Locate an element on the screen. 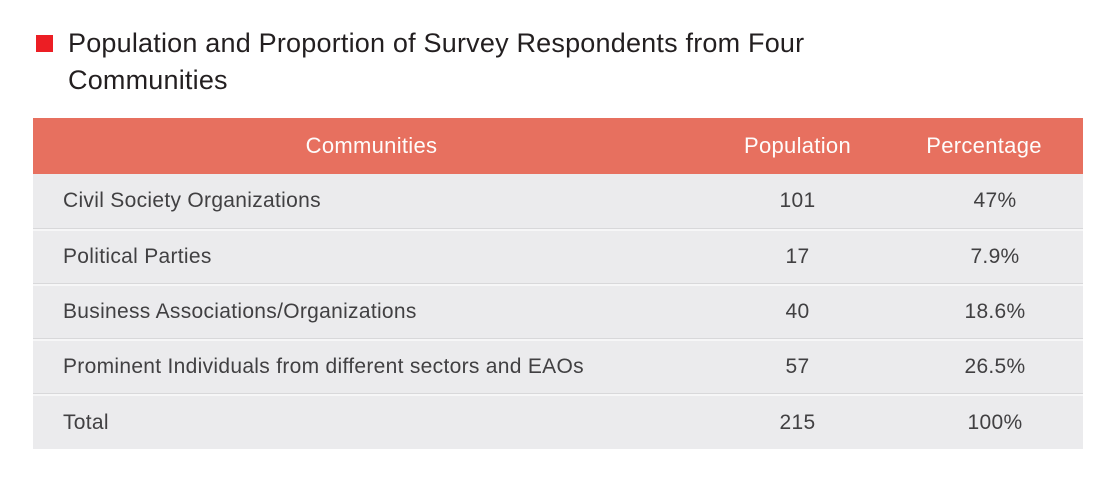 This screenshot has height=479, width=1110. population-cell: 57 is located at coordinates (797, 366).